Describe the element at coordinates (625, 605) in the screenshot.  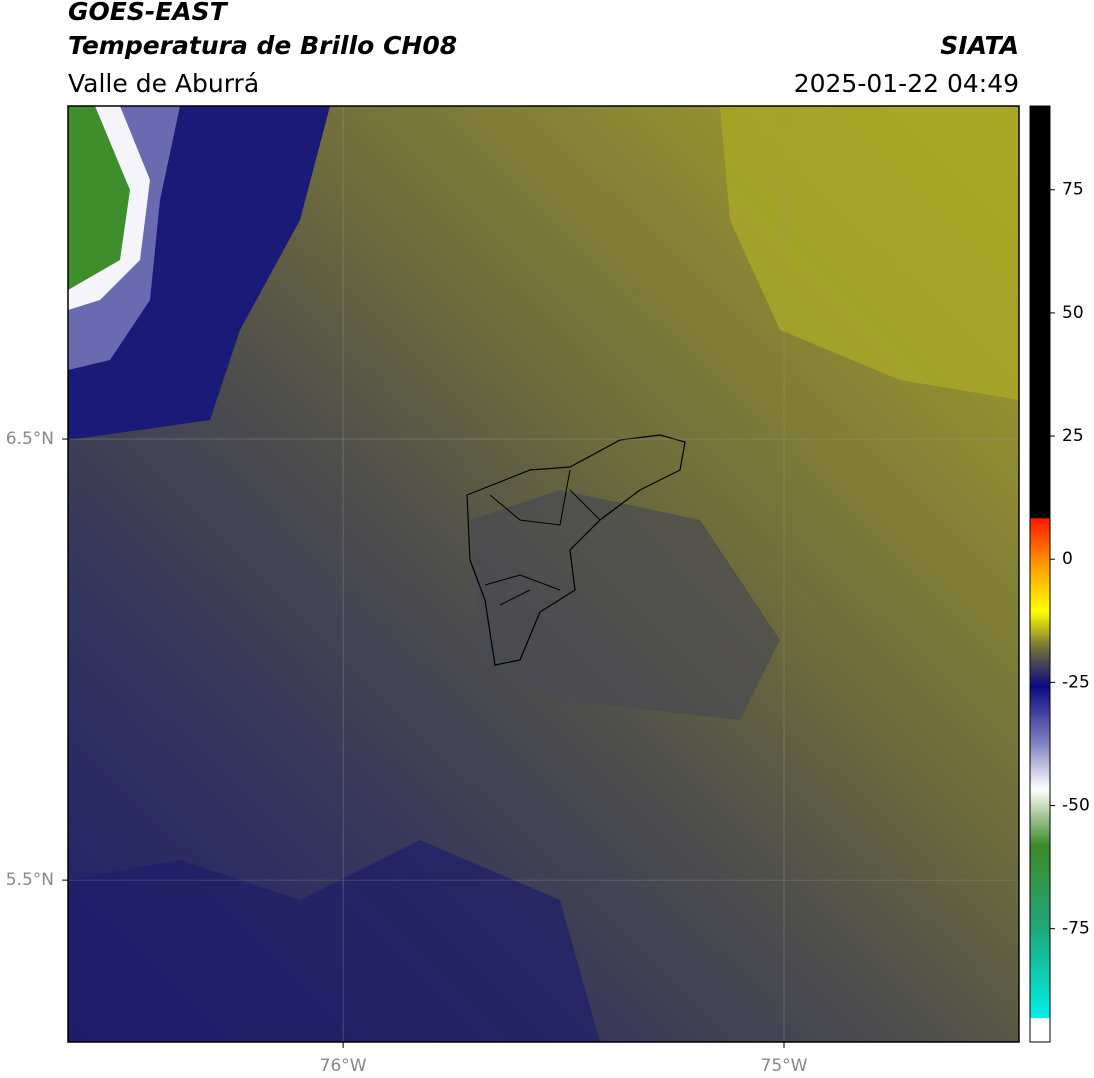
I see `cool-region` at that location.